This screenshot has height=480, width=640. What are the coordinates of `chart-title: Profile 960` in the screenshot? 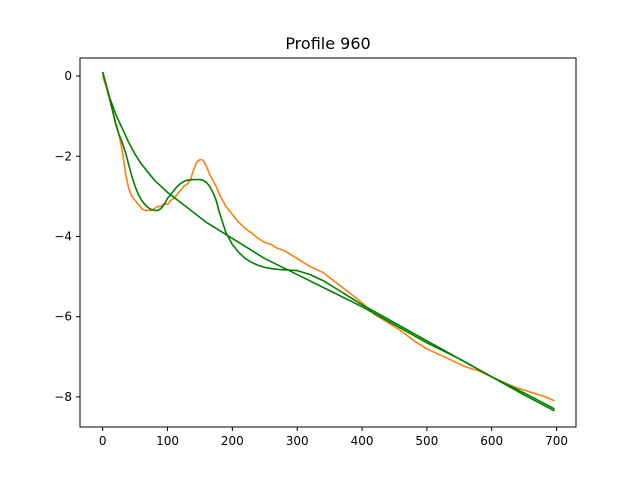 It's located at (327, 43).